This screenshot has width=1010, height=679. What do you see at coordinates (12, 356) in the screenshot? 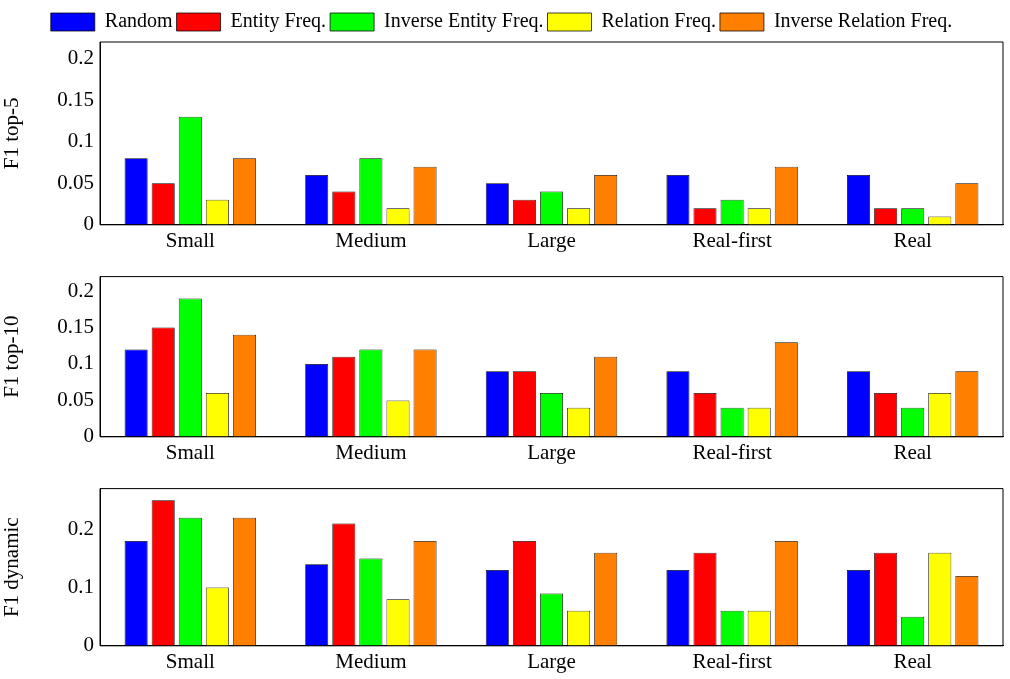
I see `y-axis-title: F1 top-10` at bounding box center [12, 356].